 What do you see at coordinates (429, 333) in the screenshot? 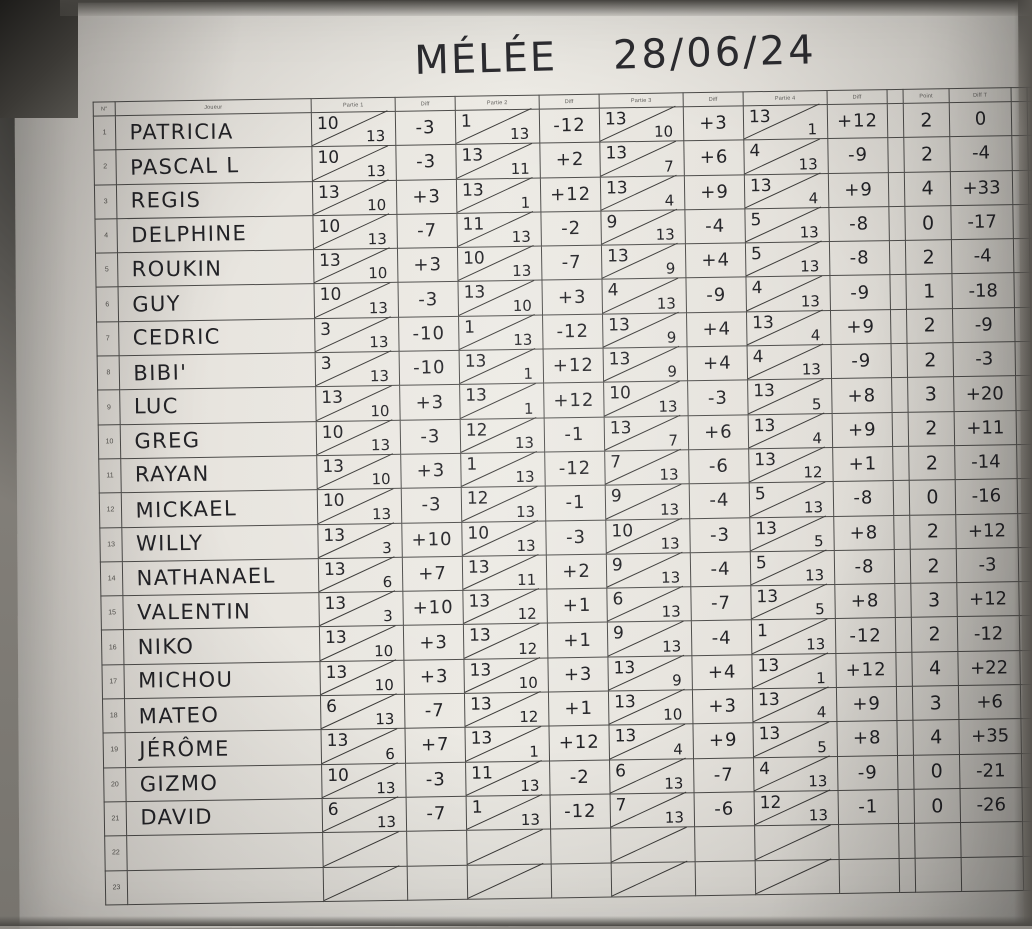
I see `diff-partie-1: -10` at bounding box center [429, 333].